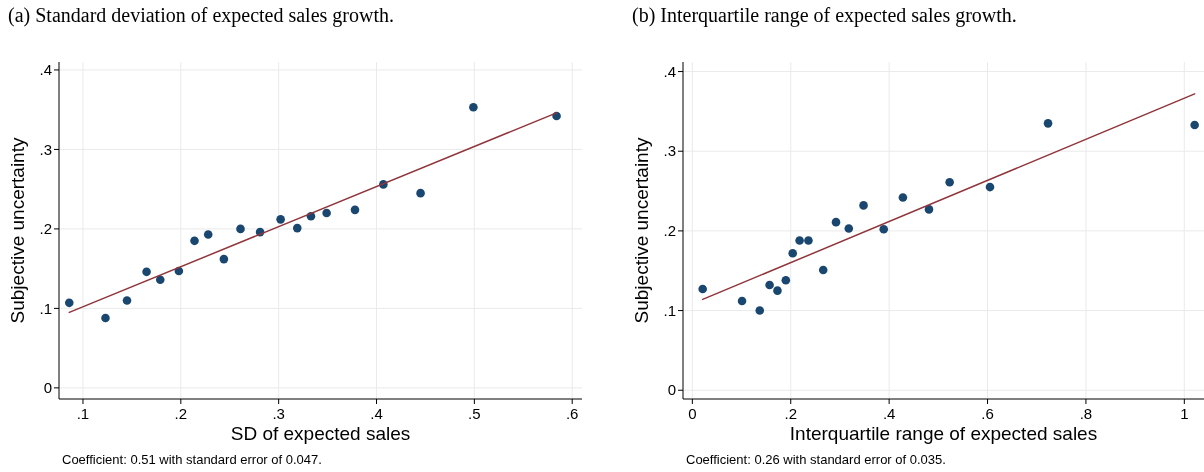 The image size is (1204, 472). What do you see at coordinates (1184, 413) in the screenshot?
I see `x-tick-label: 1` at bounding box center [1184, 413].